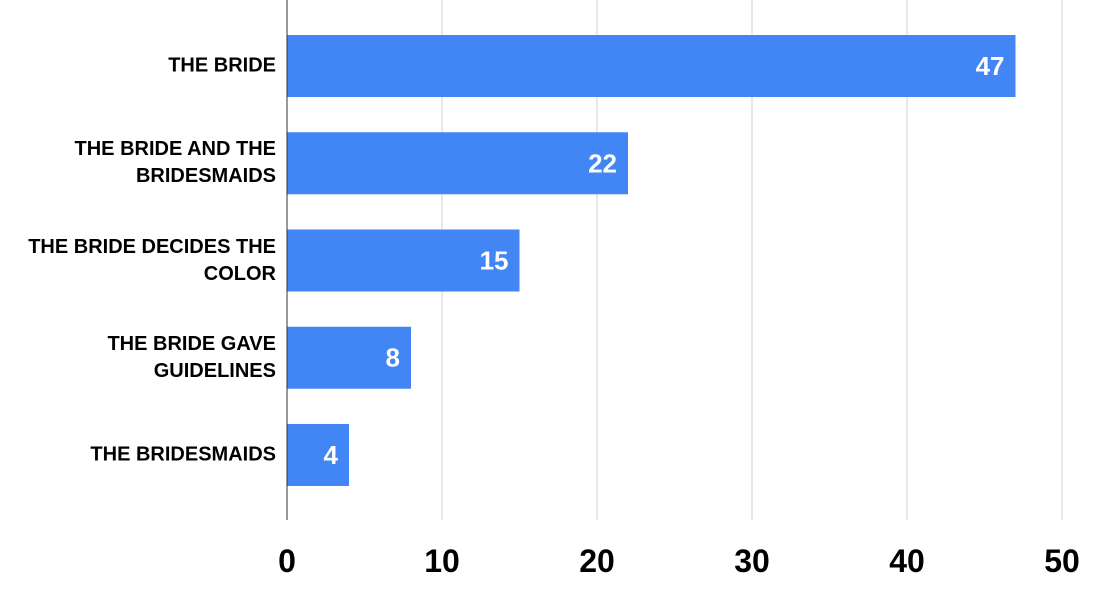 This screenshot has width=1100, height=593. What do you see at coordinates (907, 561) in the screenshot?
I see `x-tick-label: 40` at bounding box center [907, 561].